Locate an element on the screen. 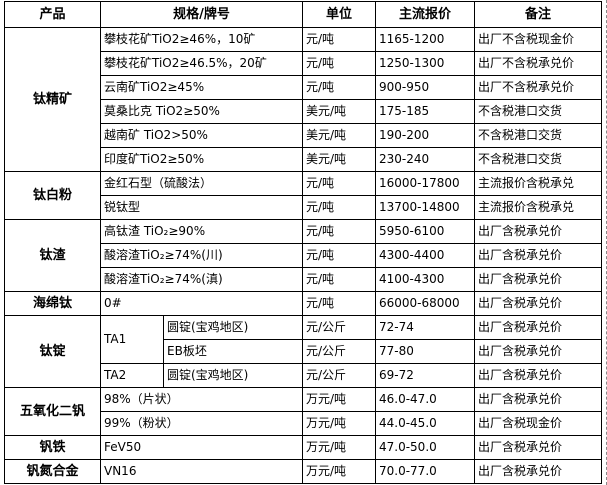 The height and width of the screenshot is (485, 607). header-product: 产品 is located at coordinates (52, 14).